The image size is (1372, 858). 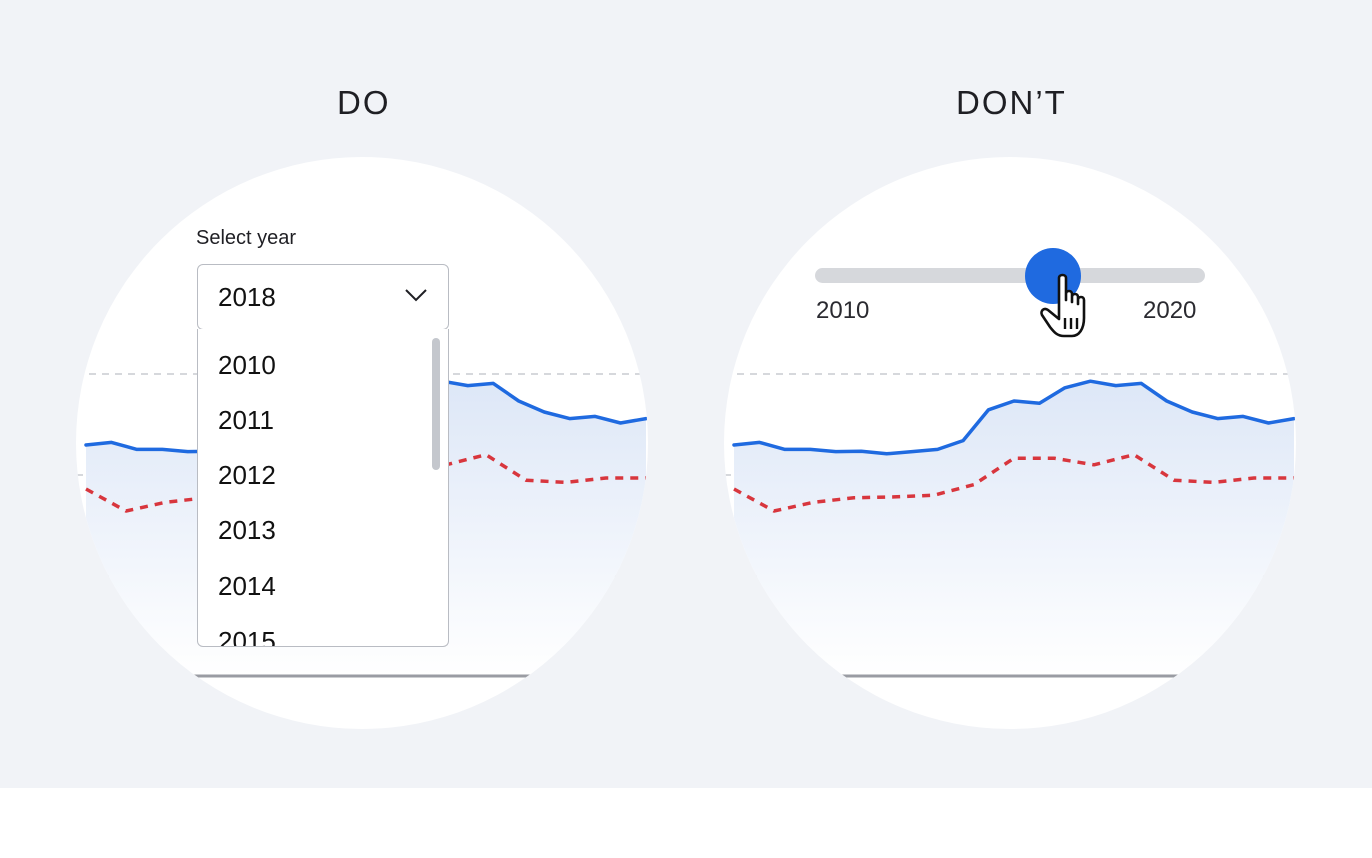 I want to click on year-option: 2015, so click(x=247, y=636).